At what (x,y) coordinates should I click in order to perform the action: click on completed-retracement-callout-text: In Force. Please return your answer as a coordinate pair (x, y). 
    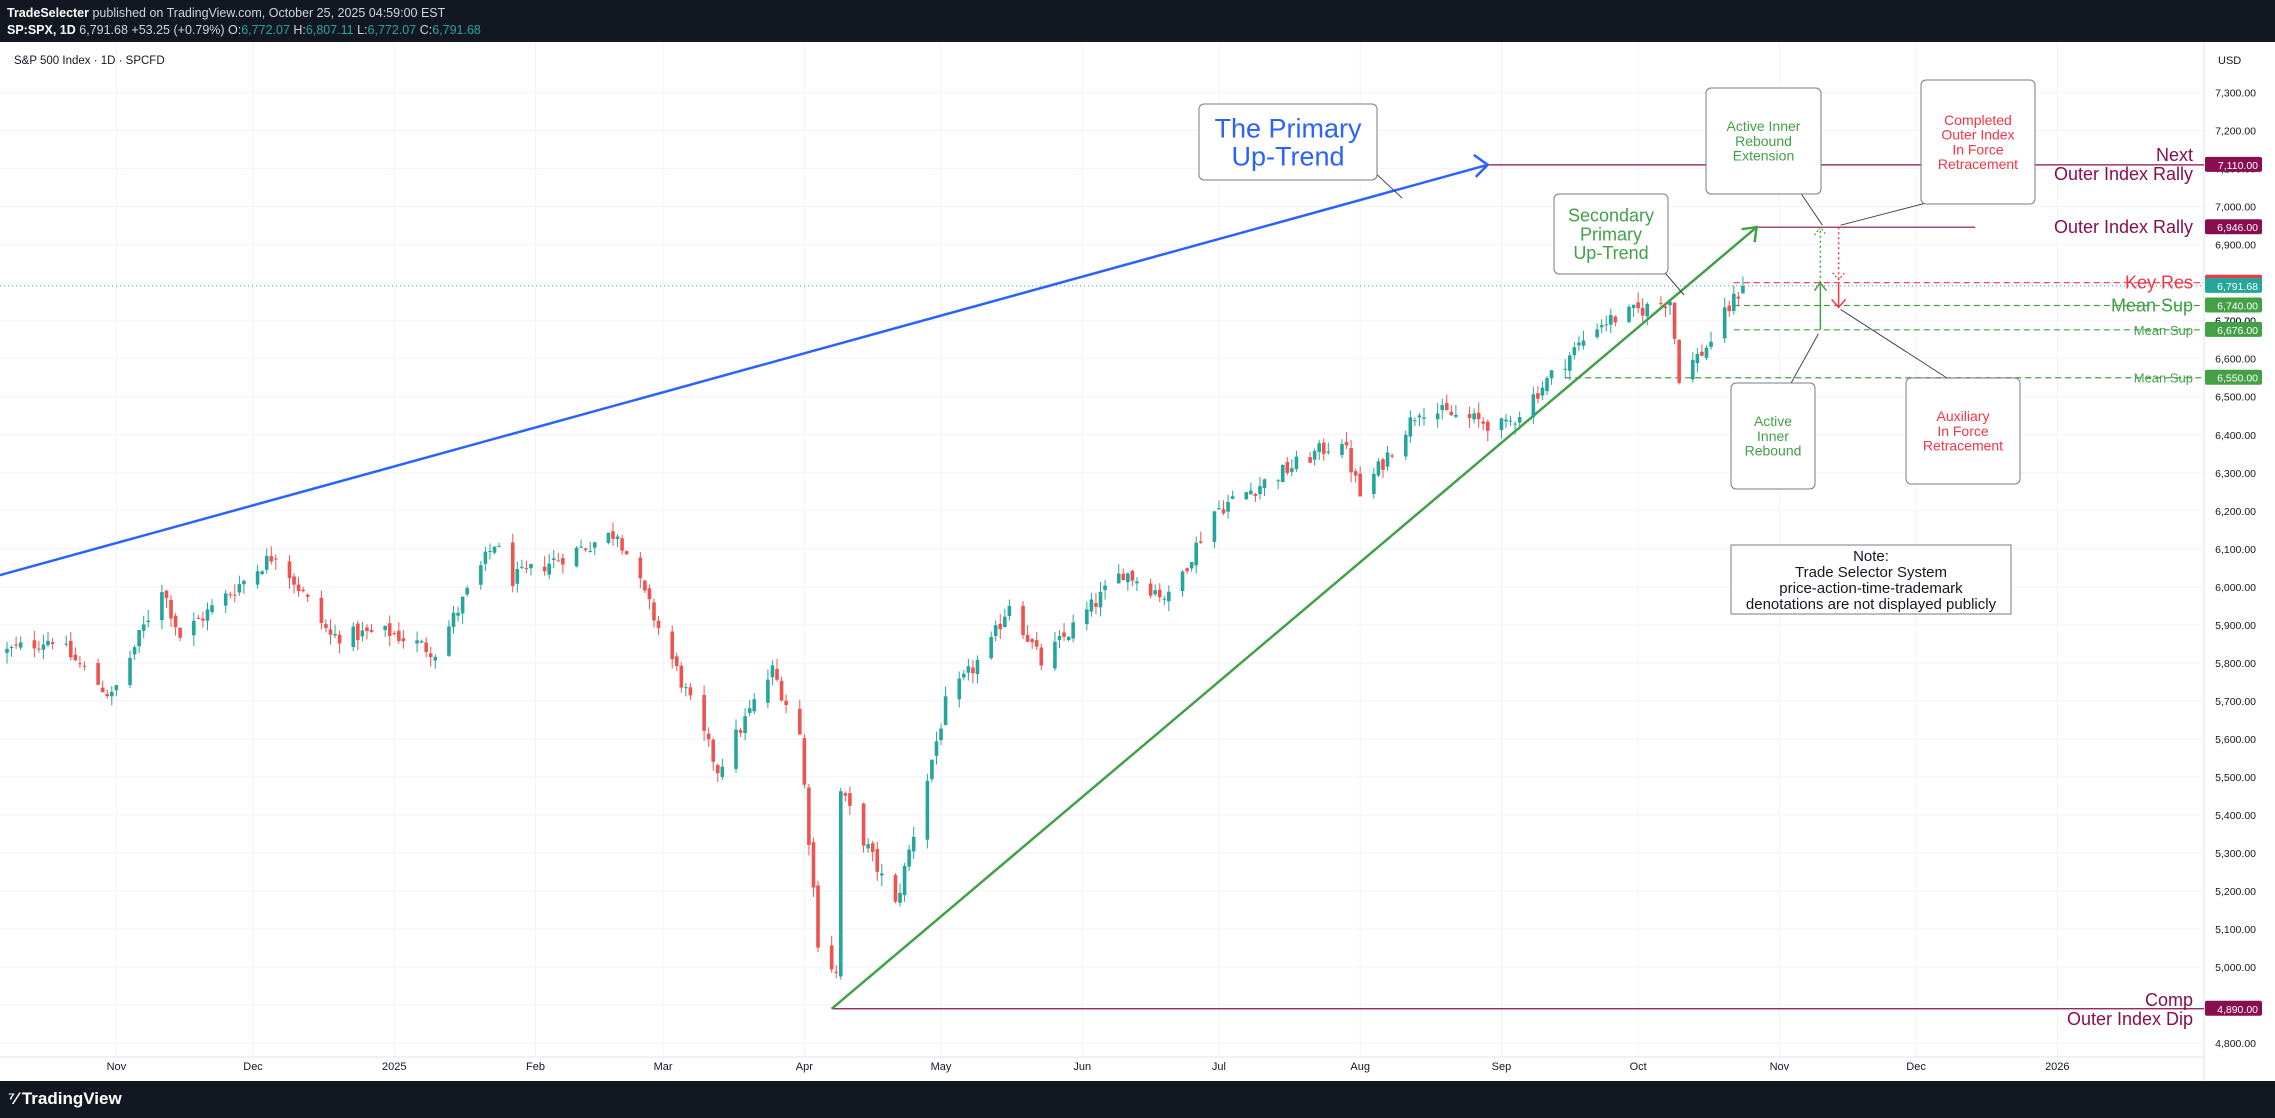
    Looking at the image, I should click on (1978, 149).